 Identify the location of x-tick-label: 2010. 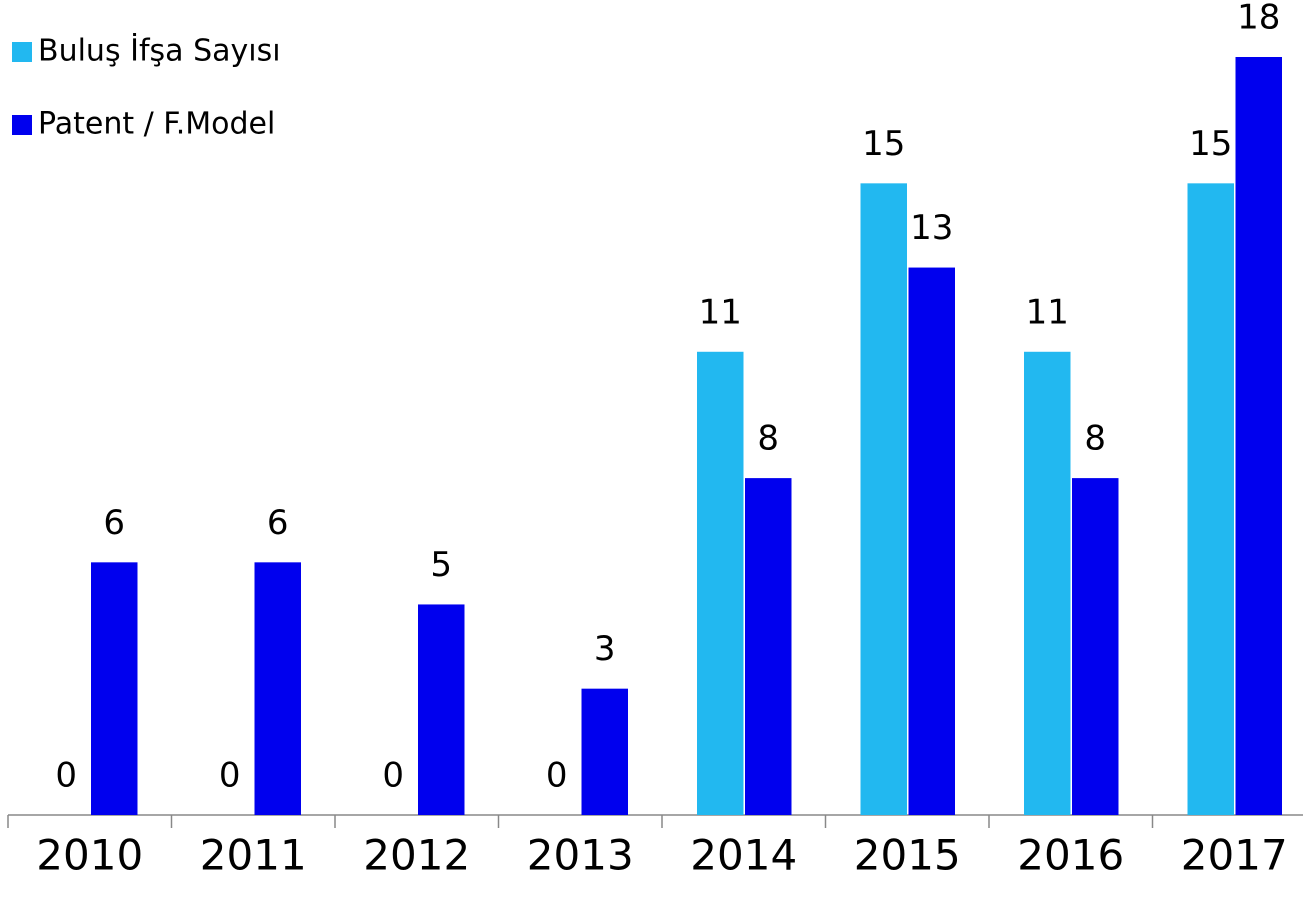
(89, 855).